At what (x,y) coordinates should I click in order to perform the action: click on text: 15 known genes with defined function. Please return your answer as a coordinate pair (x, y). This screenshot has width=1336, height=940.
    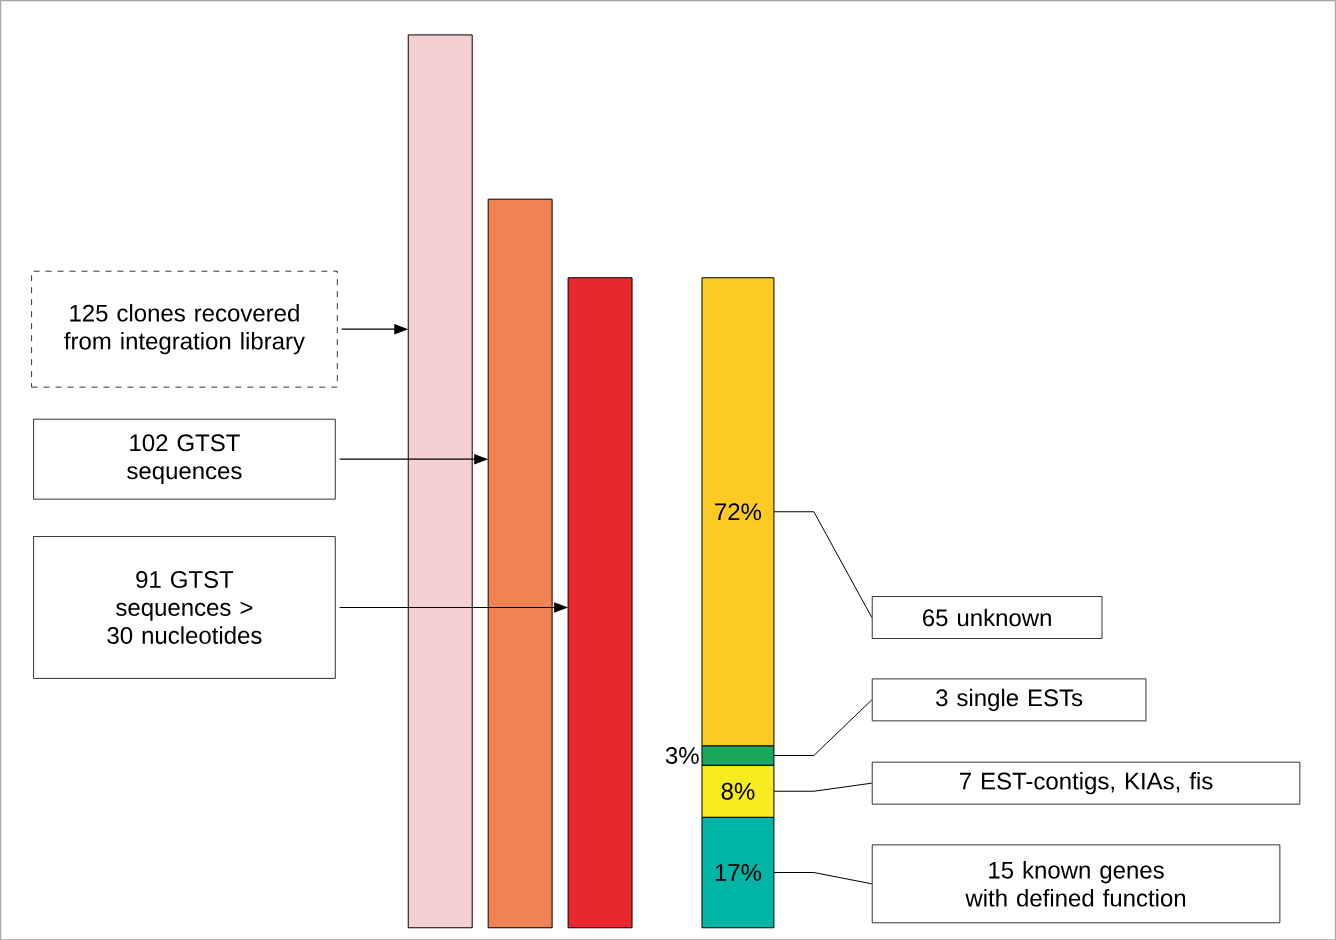
    Looking at the image, I should click on (1075, 883).